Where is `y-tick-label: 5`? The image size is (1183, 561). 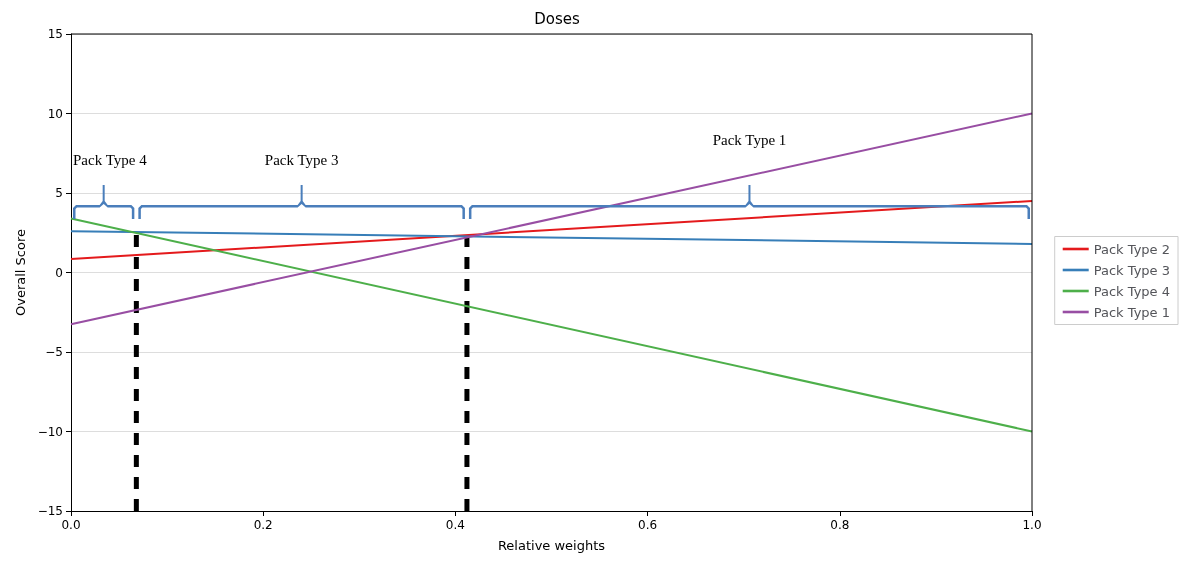 y-tick-label: 5 is located at coordinates (59, 193).